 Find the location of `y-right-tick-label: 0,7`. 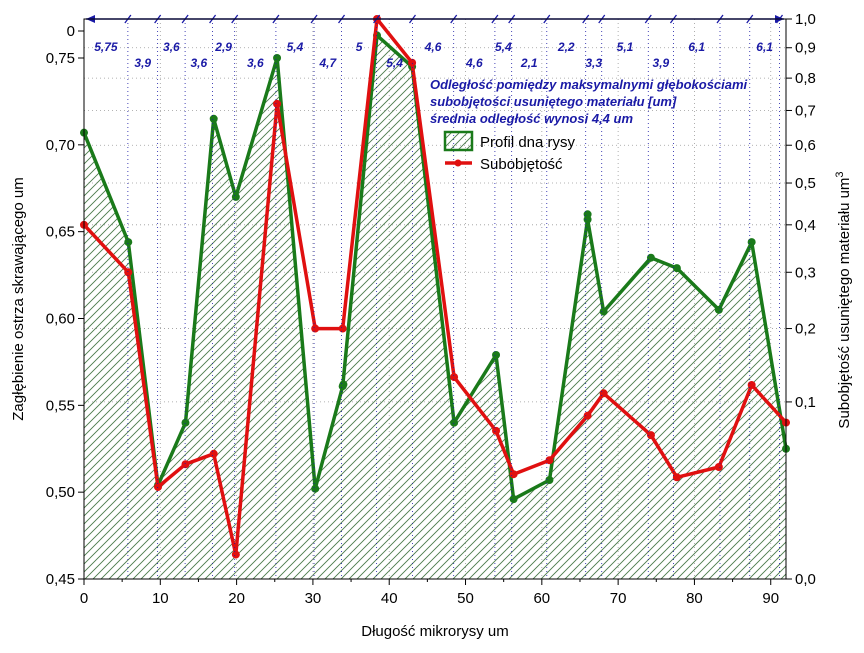

y-right-tick-label: 0,7 is located at coordinates (805, 110).